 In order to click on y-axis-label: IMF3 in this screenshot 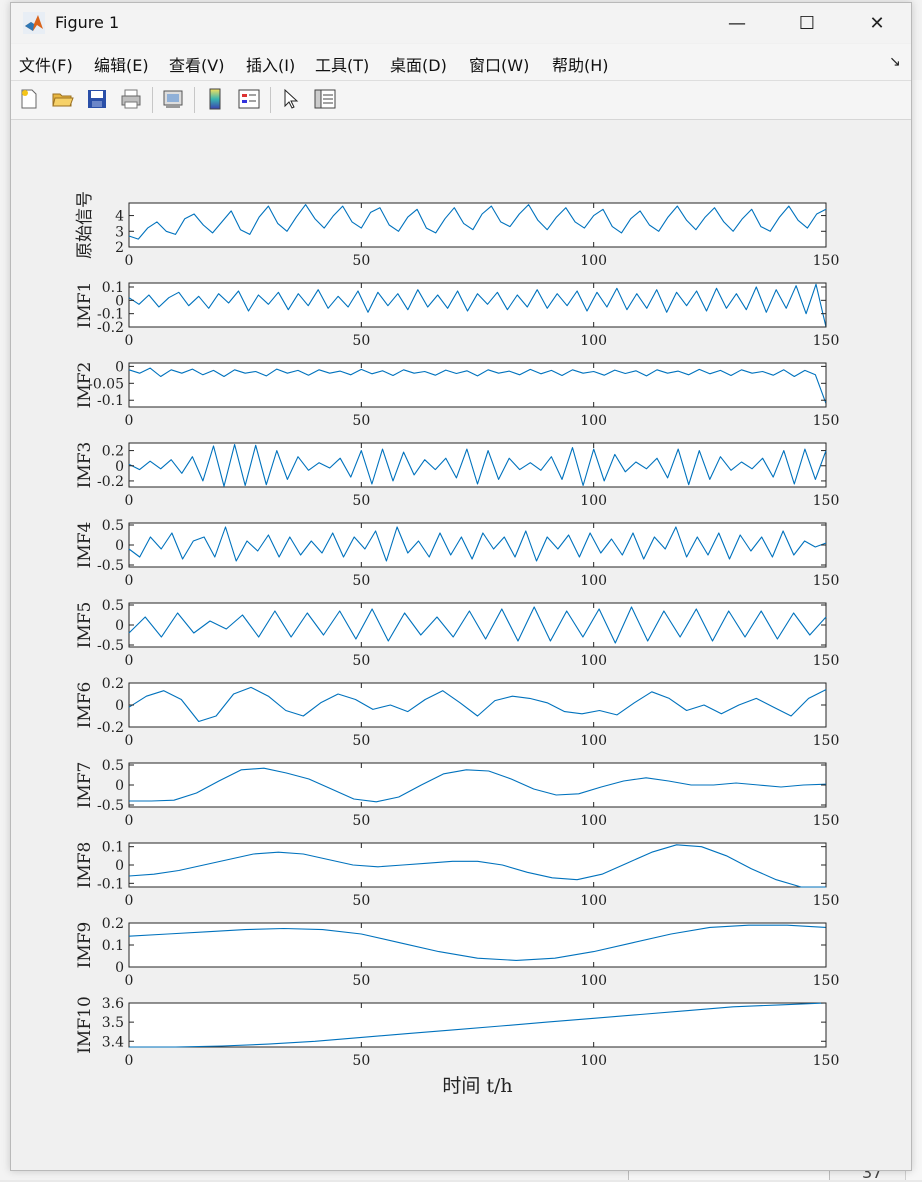, I will do `click(85, 465)`.